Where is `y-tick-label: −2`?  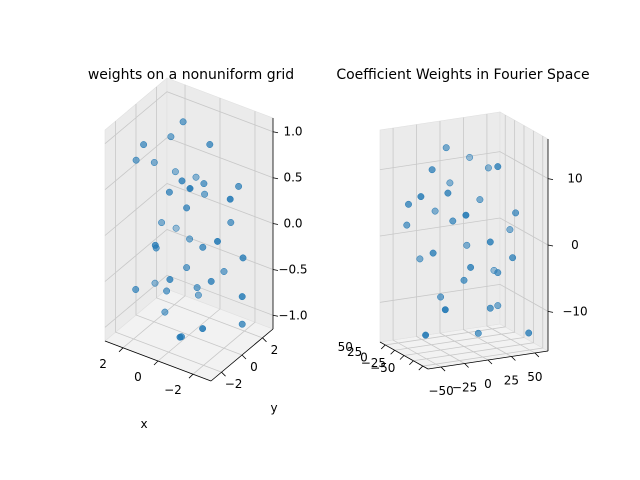 y-tick-label: −2 is located at coordinates (234, 384).